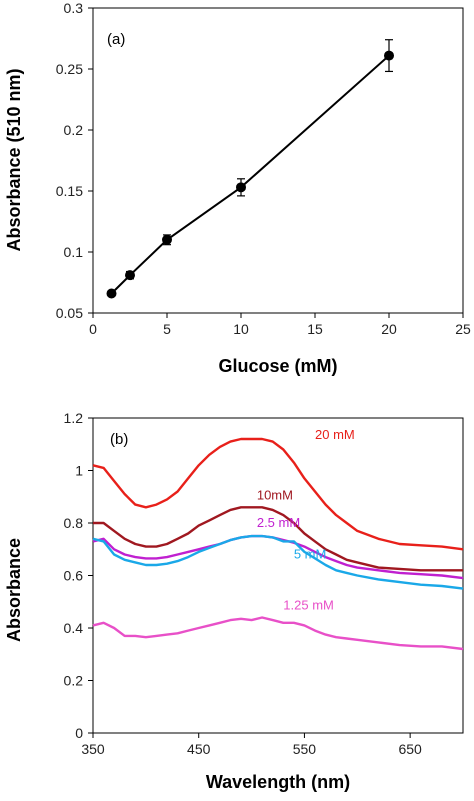 The width and height of the screenshot is (474, 801). What do you see at coordinates (79, 471) in the screenshot?
I see `panel-b-y-tick-label: 1` at bounding box center [79, 471].